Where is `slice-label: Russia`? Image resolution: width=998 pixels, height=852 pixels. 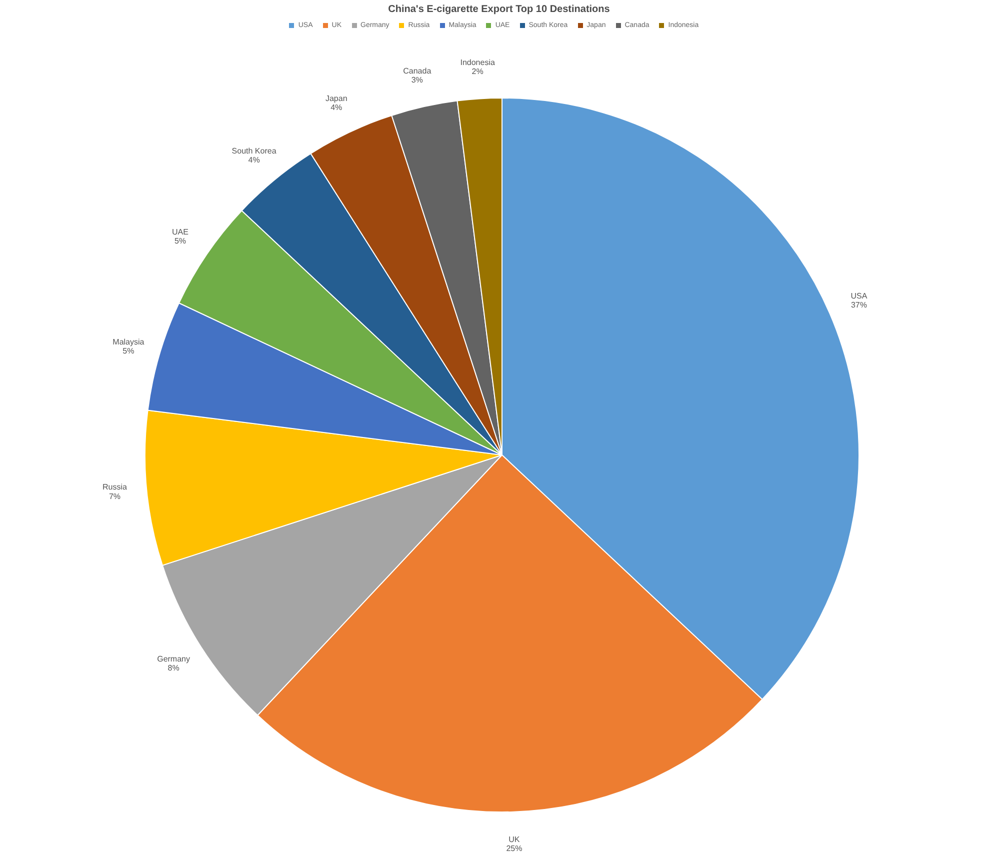 slice-label: Russia is located at coordinates (115, 487).